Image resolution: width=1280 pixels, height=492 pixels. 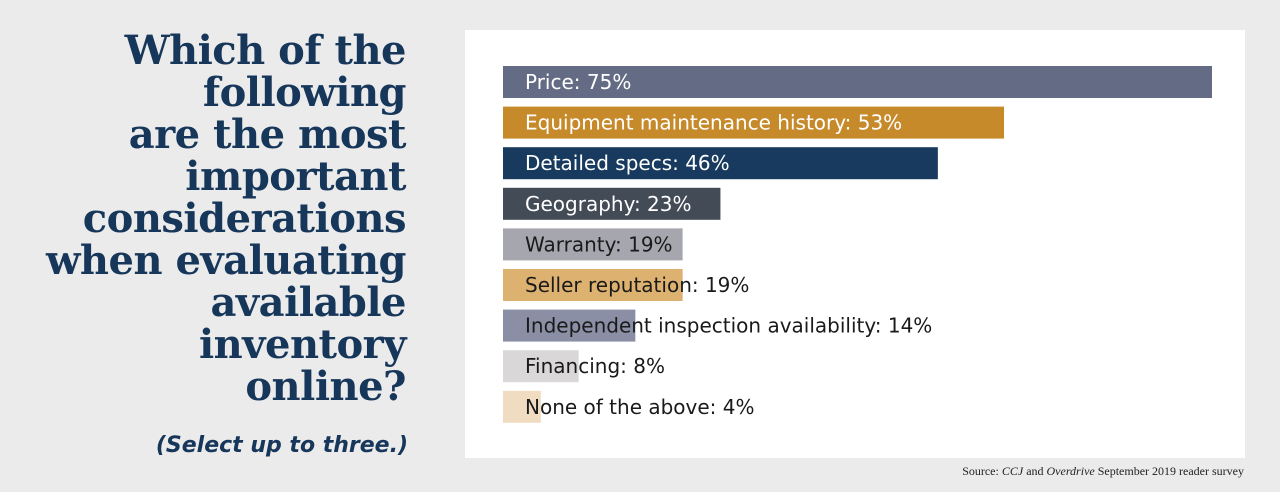 What do you see at coordinates (640, 407) in the screenshot?
I see `bar-label: None of the above: 4%` at bounding box center [640, 407].